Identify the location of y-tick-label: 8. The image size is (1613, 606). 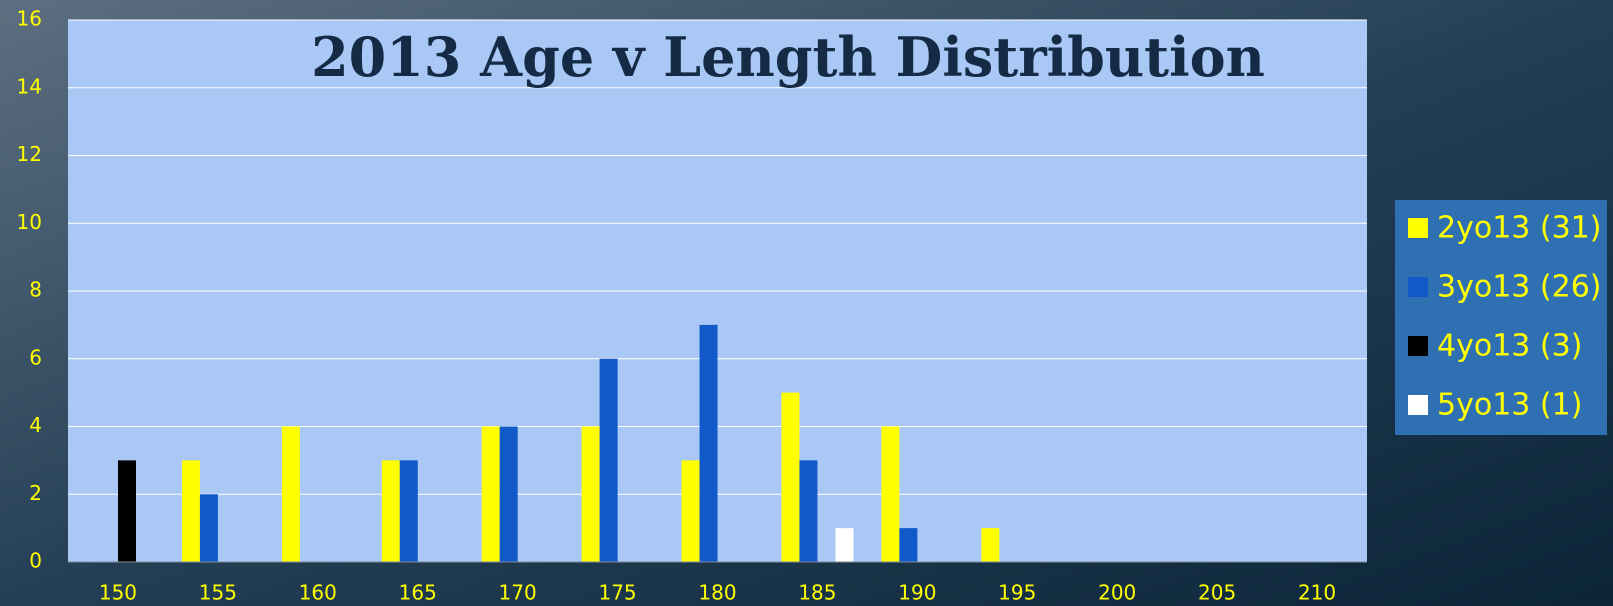
(35, 290).